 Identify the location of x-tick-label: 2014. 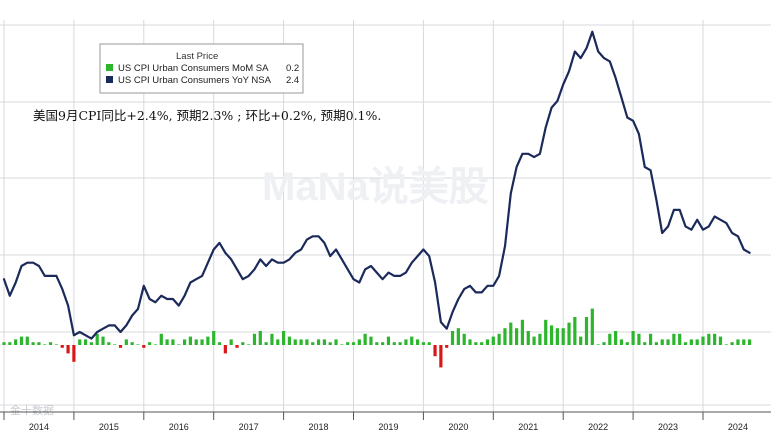
(39, 427).